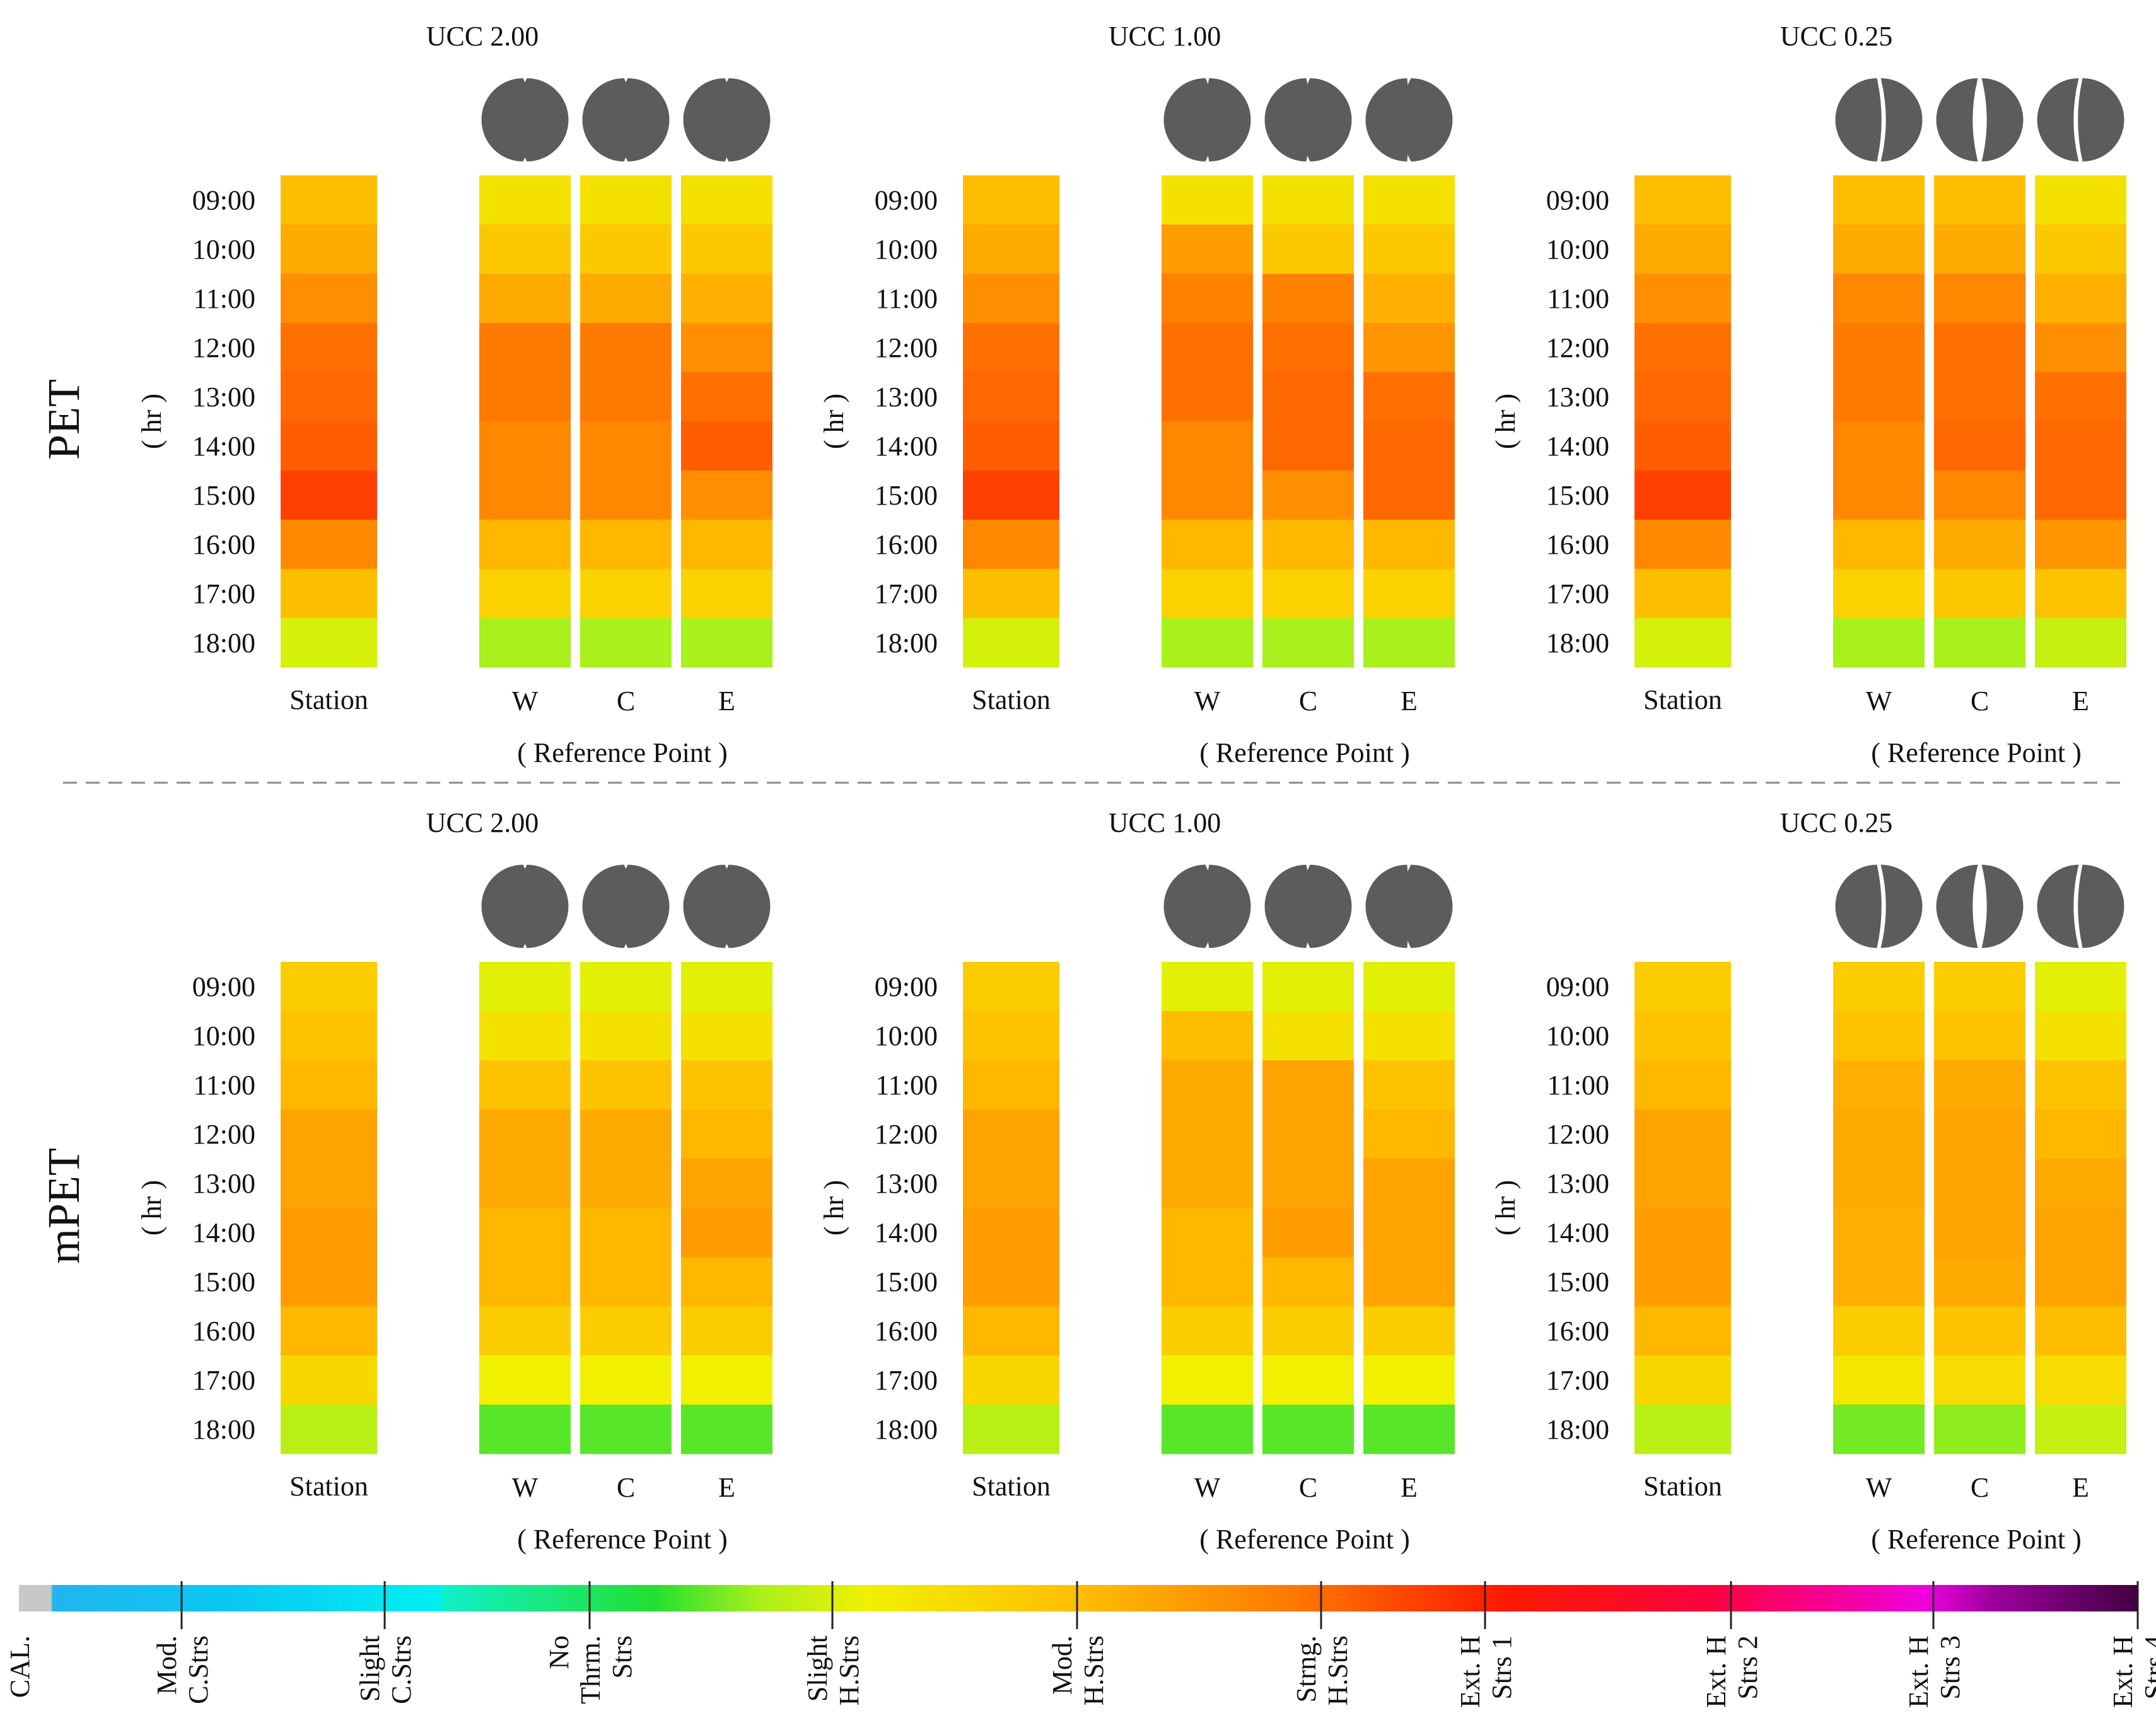 This screenshot has width=2156, height=1725. What do you see at coordinates (1836, 36) in the screenshot?
I see `panel-title: UCC 0.25` at bounding box center [1836, 36].